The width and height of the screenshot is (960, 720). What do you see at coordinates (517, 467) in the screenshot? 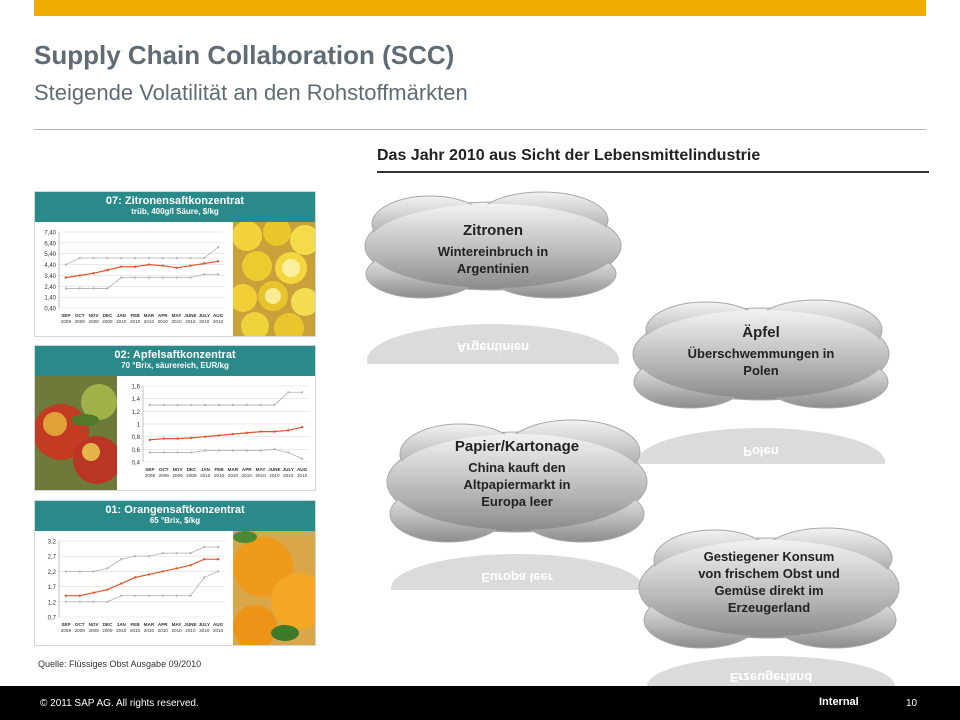
I see `cloud-desc-line: China kauft den` at bounding box center [517, 467].